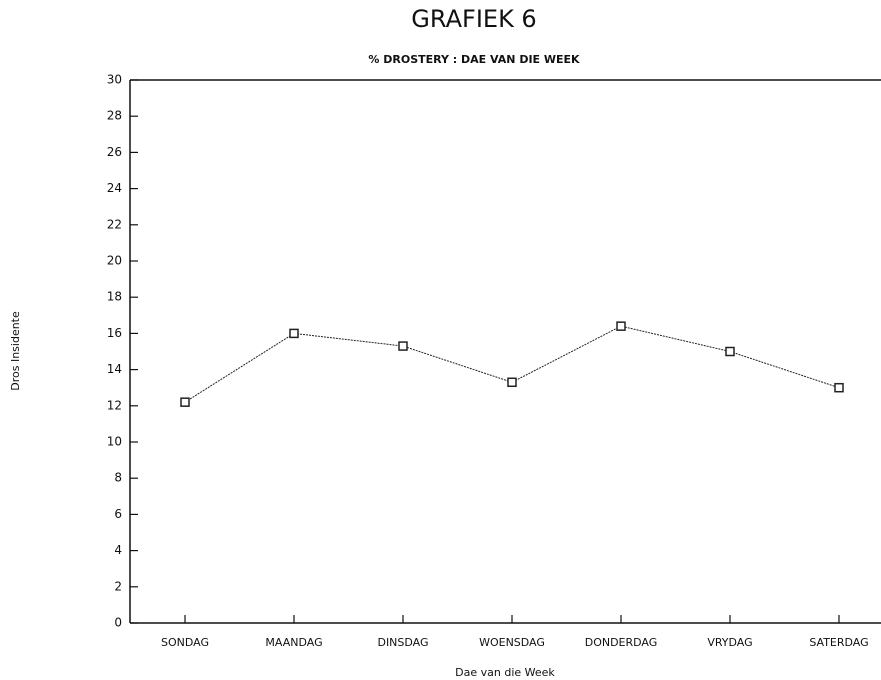  I want to click on data-line, so click(512, 364).